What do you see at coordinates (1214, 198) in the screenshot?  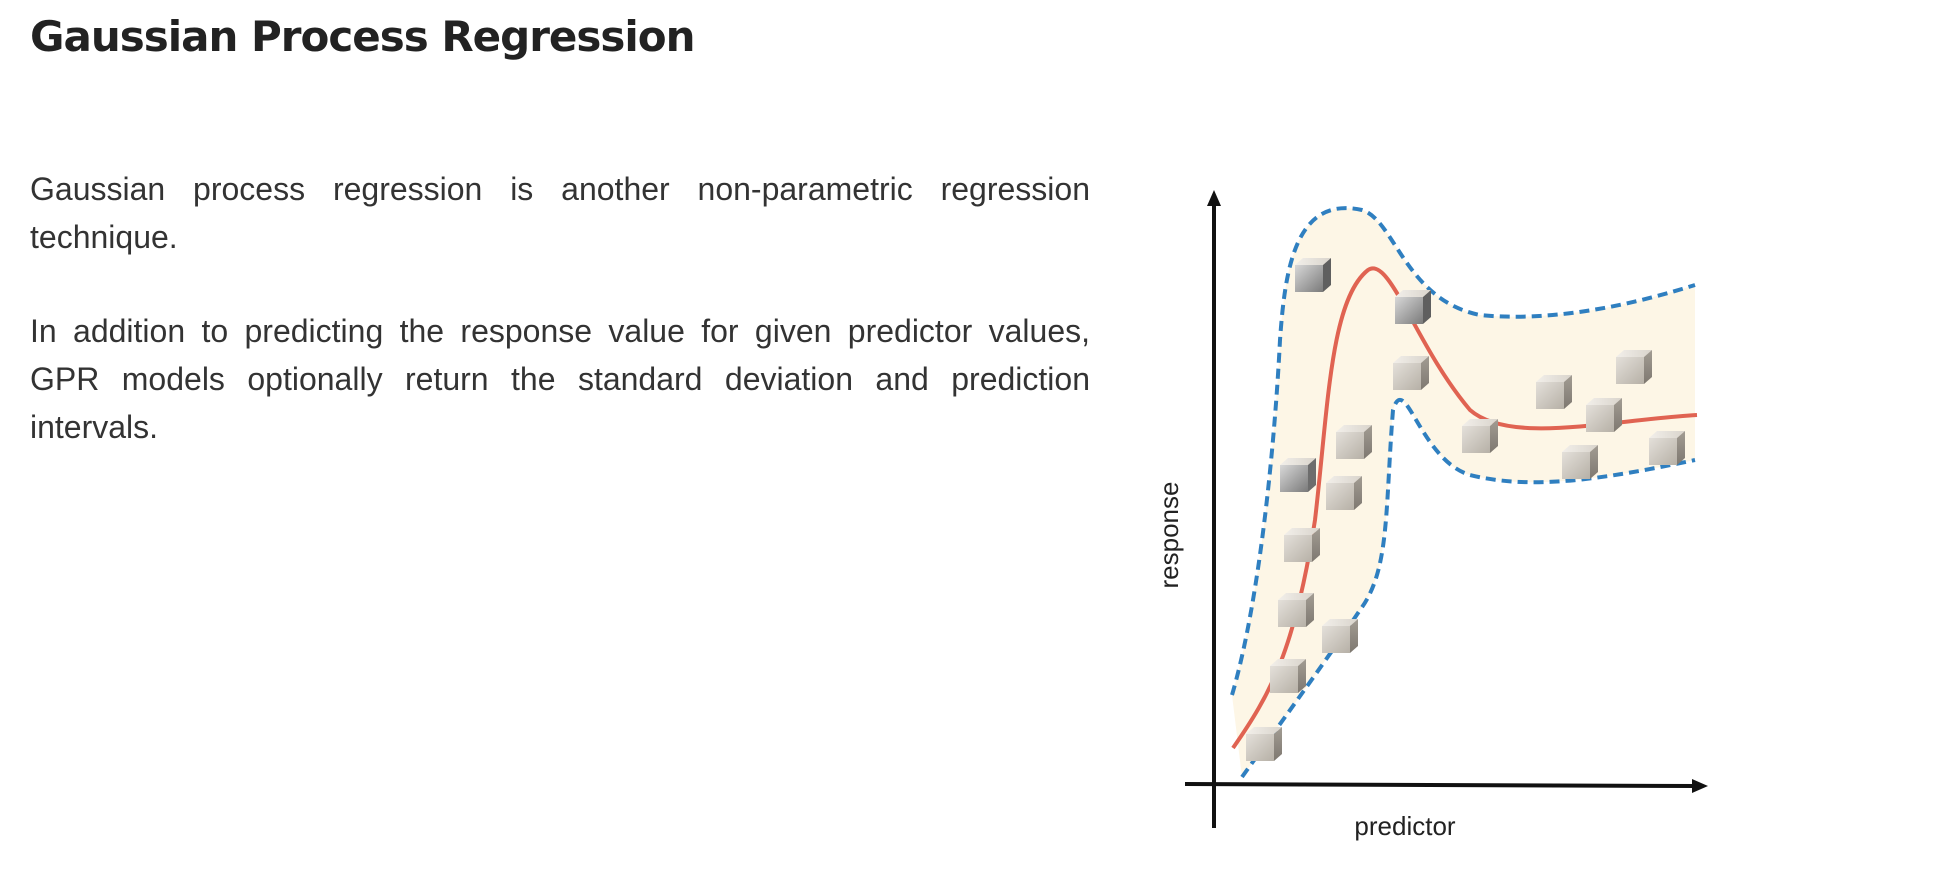 I see `y-axis-arrow` at bounding box center [1214, 198].